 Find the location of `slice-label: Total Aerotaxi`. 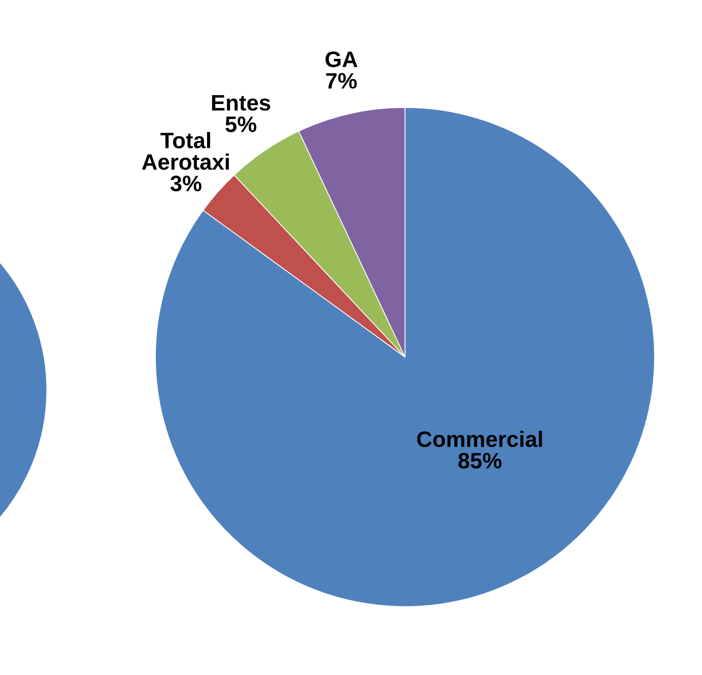

slice-label: Total Aerotaxi is located at coordinates (185, 151).